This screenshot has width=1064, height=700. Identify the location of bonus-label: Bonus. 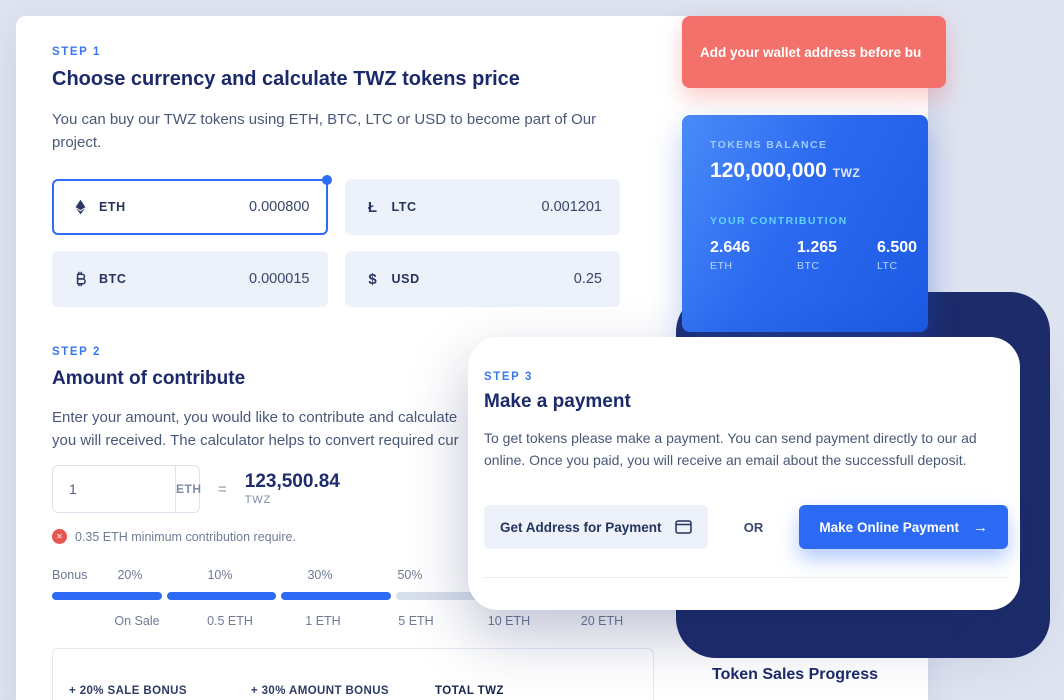
(70, 575).